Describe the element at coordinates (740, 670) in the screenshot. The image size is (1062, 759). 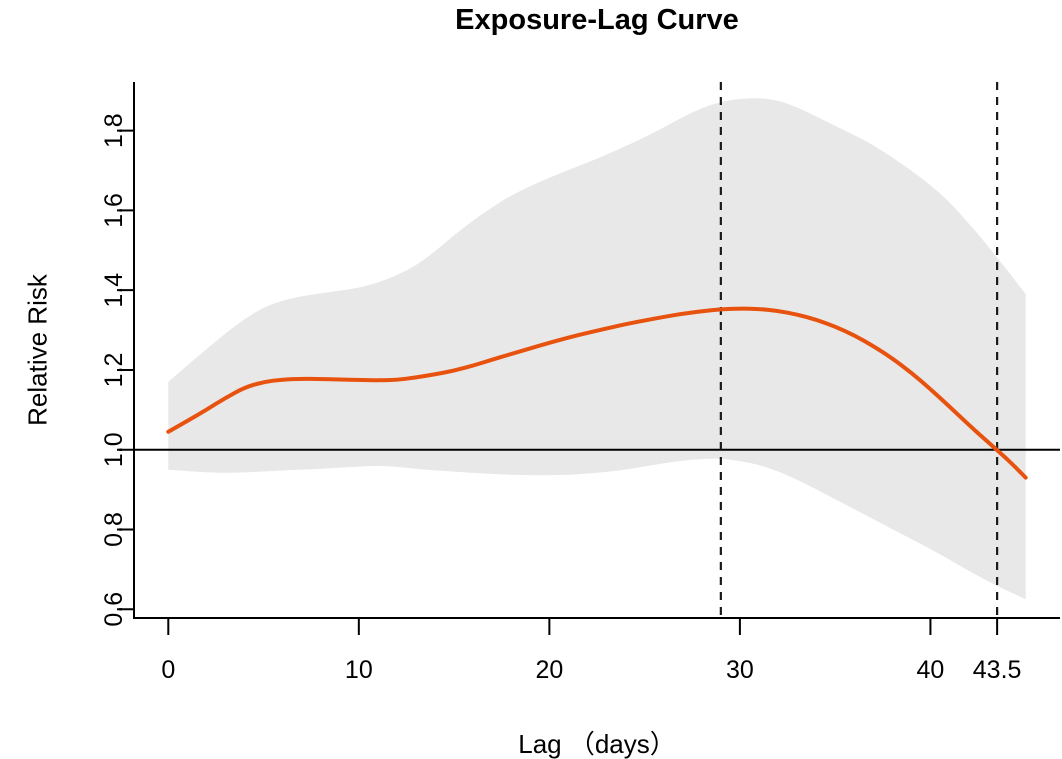
I see `x-tick-label: 30` at that location.